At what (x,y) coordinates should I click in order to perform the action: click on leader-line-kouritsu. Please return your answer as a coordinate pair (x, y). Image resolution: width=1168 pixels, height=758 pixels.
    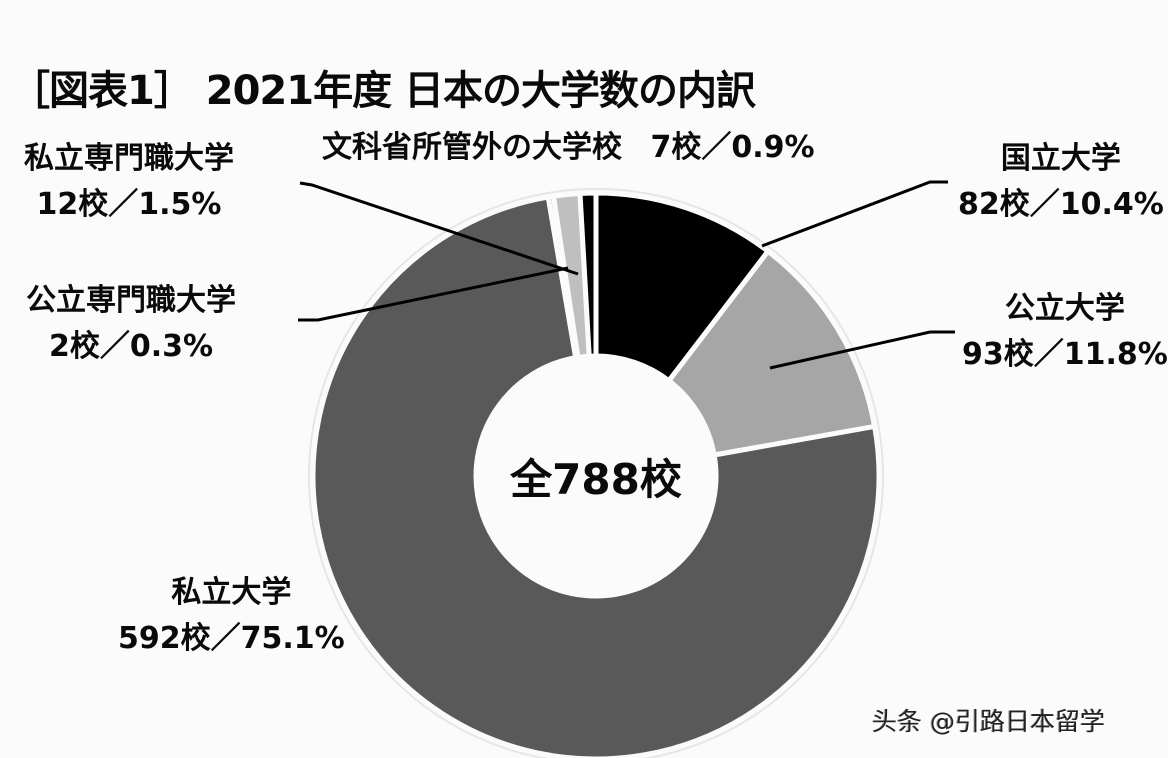
    Looking at the image, I should click on (862, 350).